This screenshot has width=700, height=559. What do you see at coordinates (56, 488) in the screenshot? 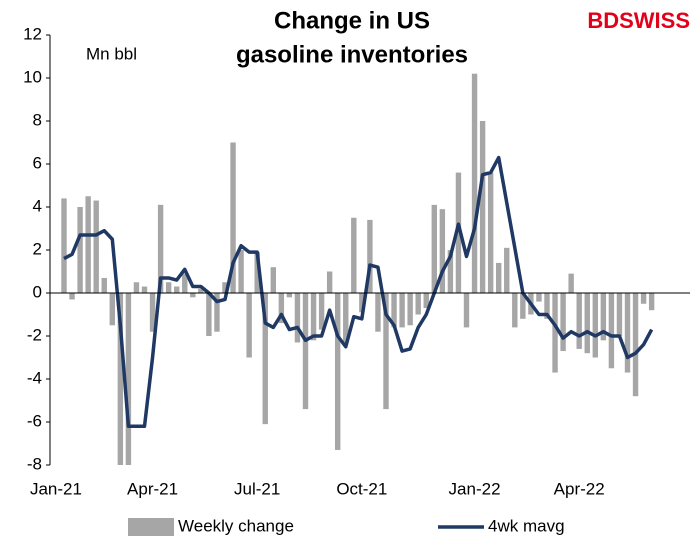
I see `x-tick-label: Jan-21` at bounding box center [56, 488].